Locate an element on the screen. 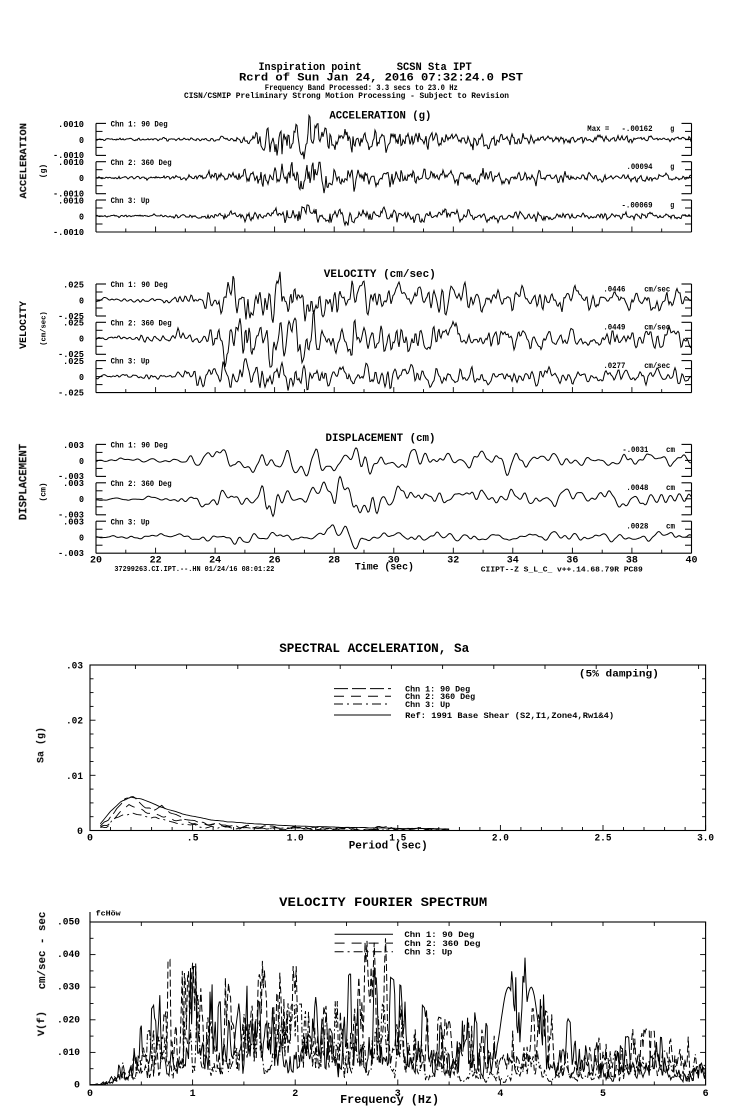  svg-text: 2.0 is located at coordinates (500, 838).